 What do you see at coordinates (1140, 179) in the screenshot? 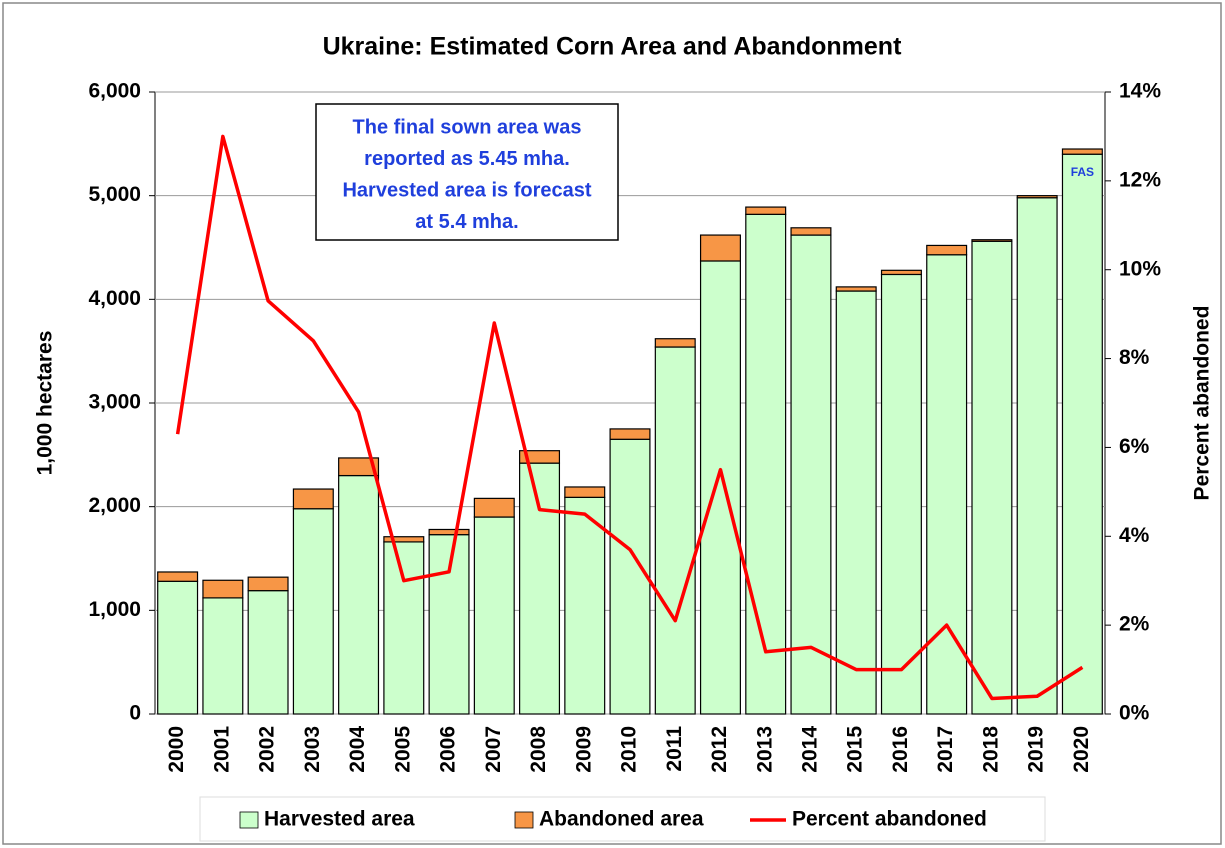
I see `y2-tick-label: 12%` at bounding box center [1140, 179].